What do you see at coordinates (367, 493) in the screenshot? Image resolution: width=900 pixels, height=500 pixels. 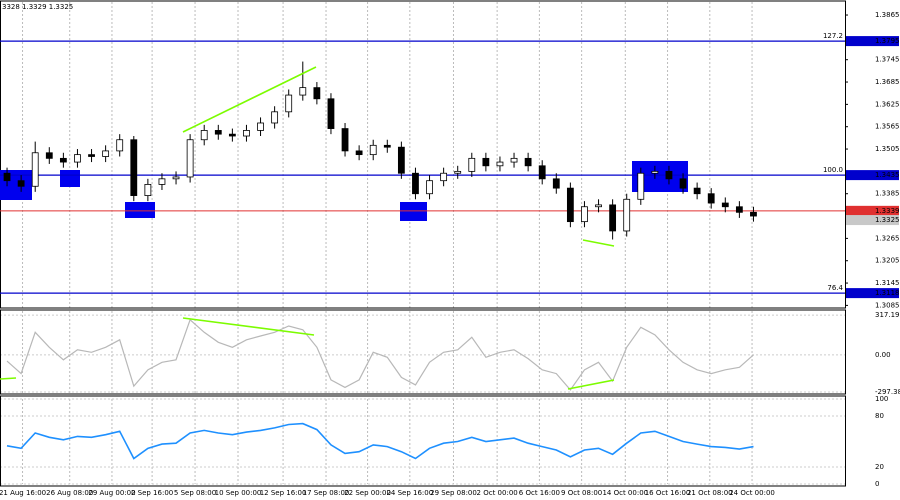 I see `x-tick-label: 22 Sep 00:00` at bounding box center [367, 493].